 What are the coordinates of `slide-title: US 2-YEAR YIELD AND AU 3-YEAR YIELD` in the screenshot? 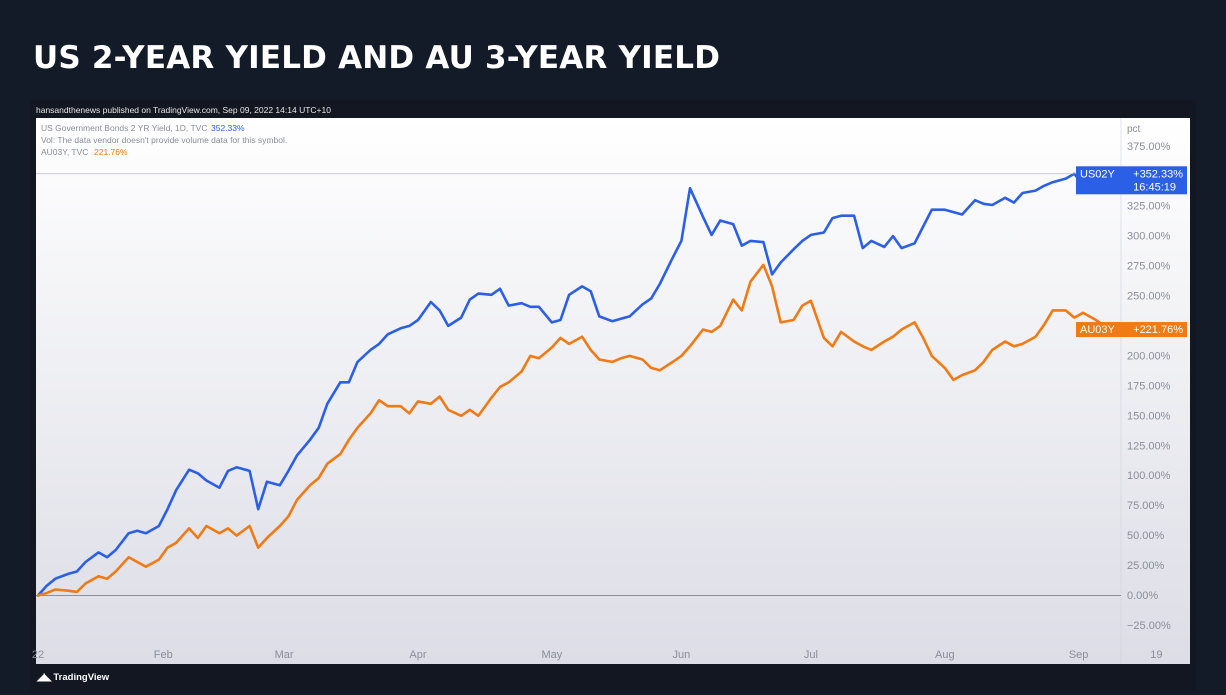 It's located at (377, 58).